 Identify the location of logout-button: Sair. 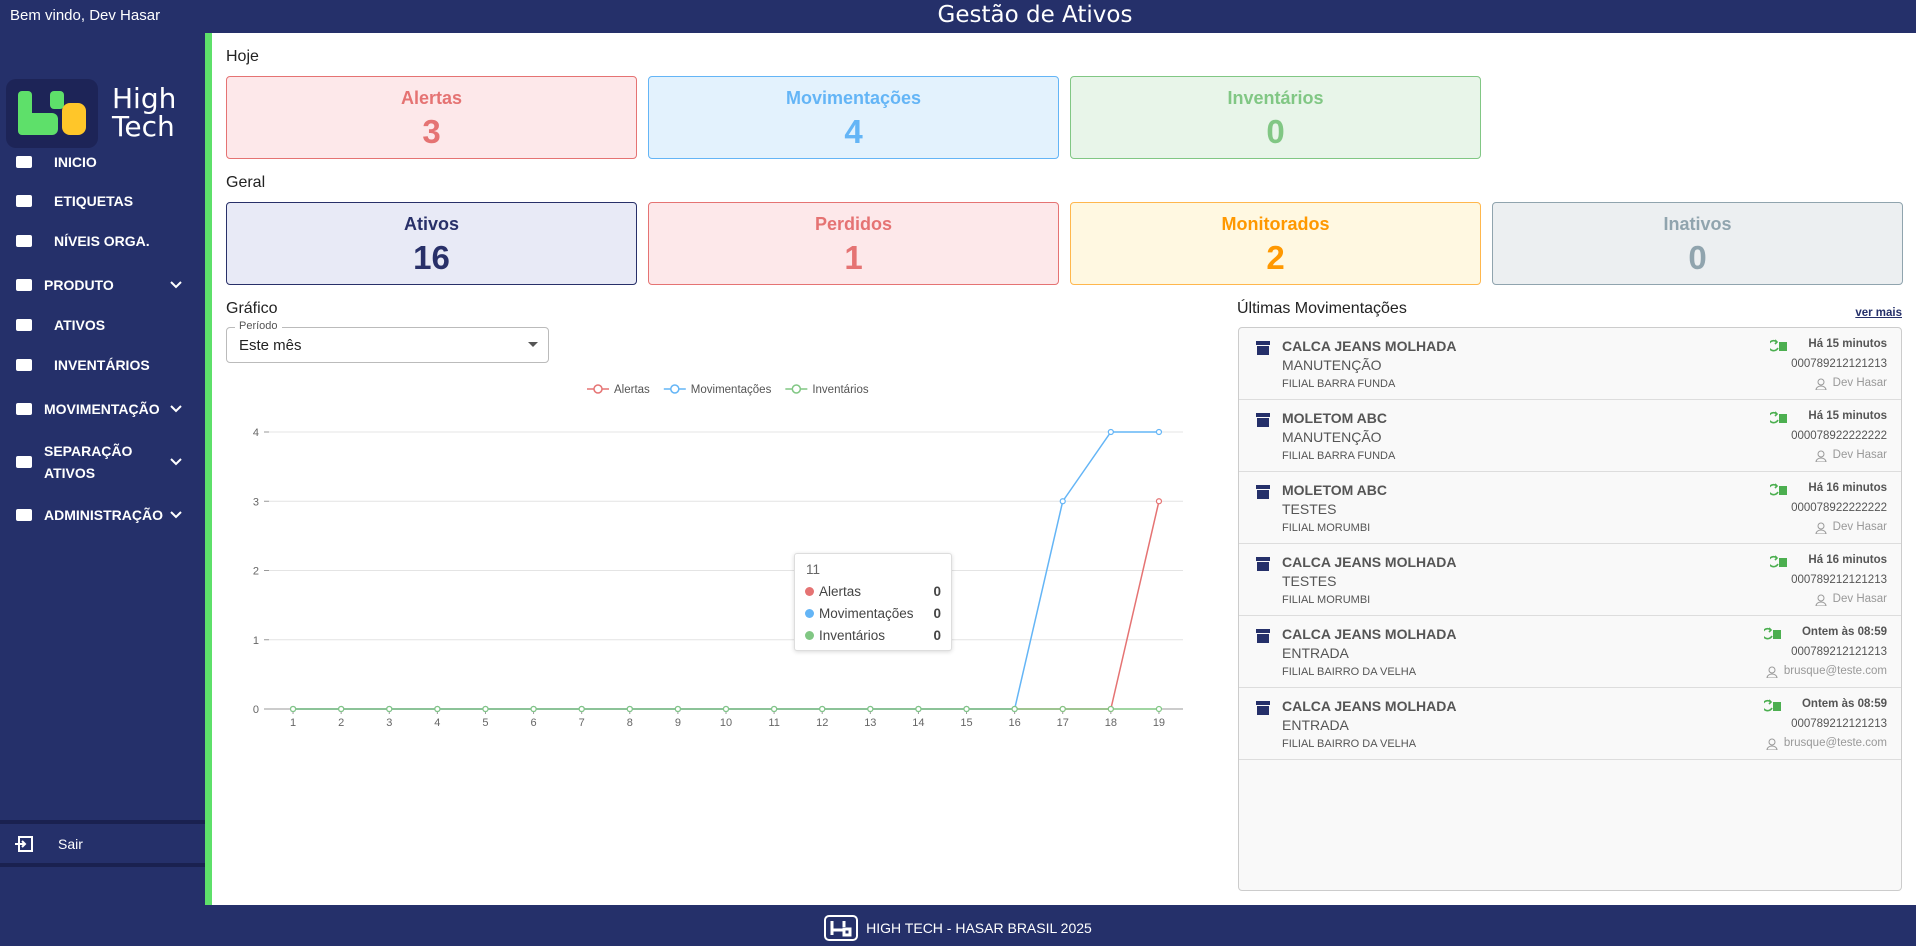
(102, 844).